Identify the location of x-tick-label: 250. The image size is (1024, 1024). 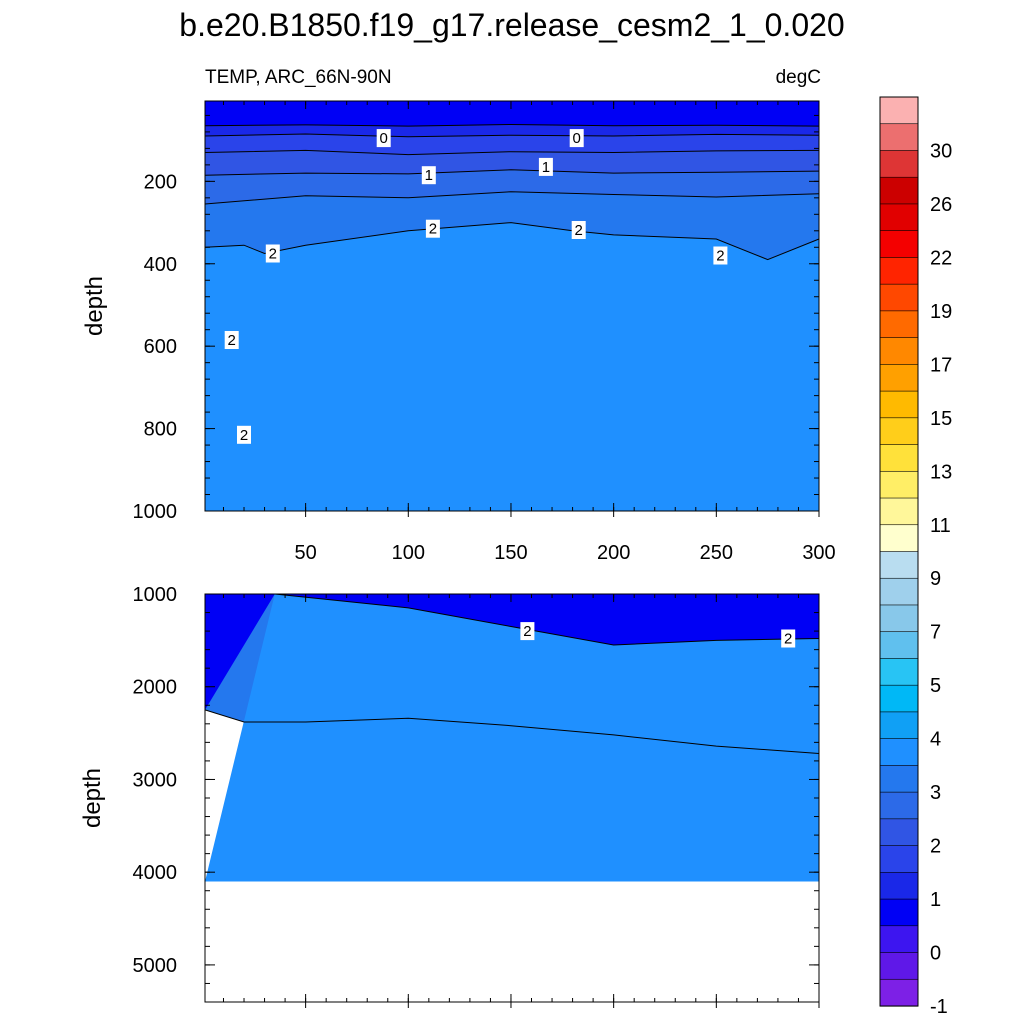
(716, 553).